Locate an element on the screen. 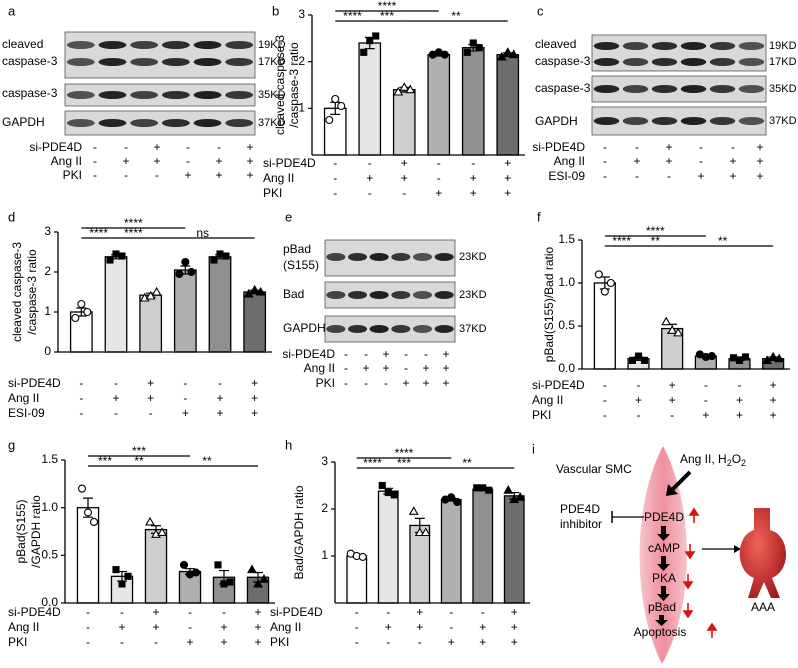  y-axis-label: pBad(S155) is located at coordinates (21, 531).